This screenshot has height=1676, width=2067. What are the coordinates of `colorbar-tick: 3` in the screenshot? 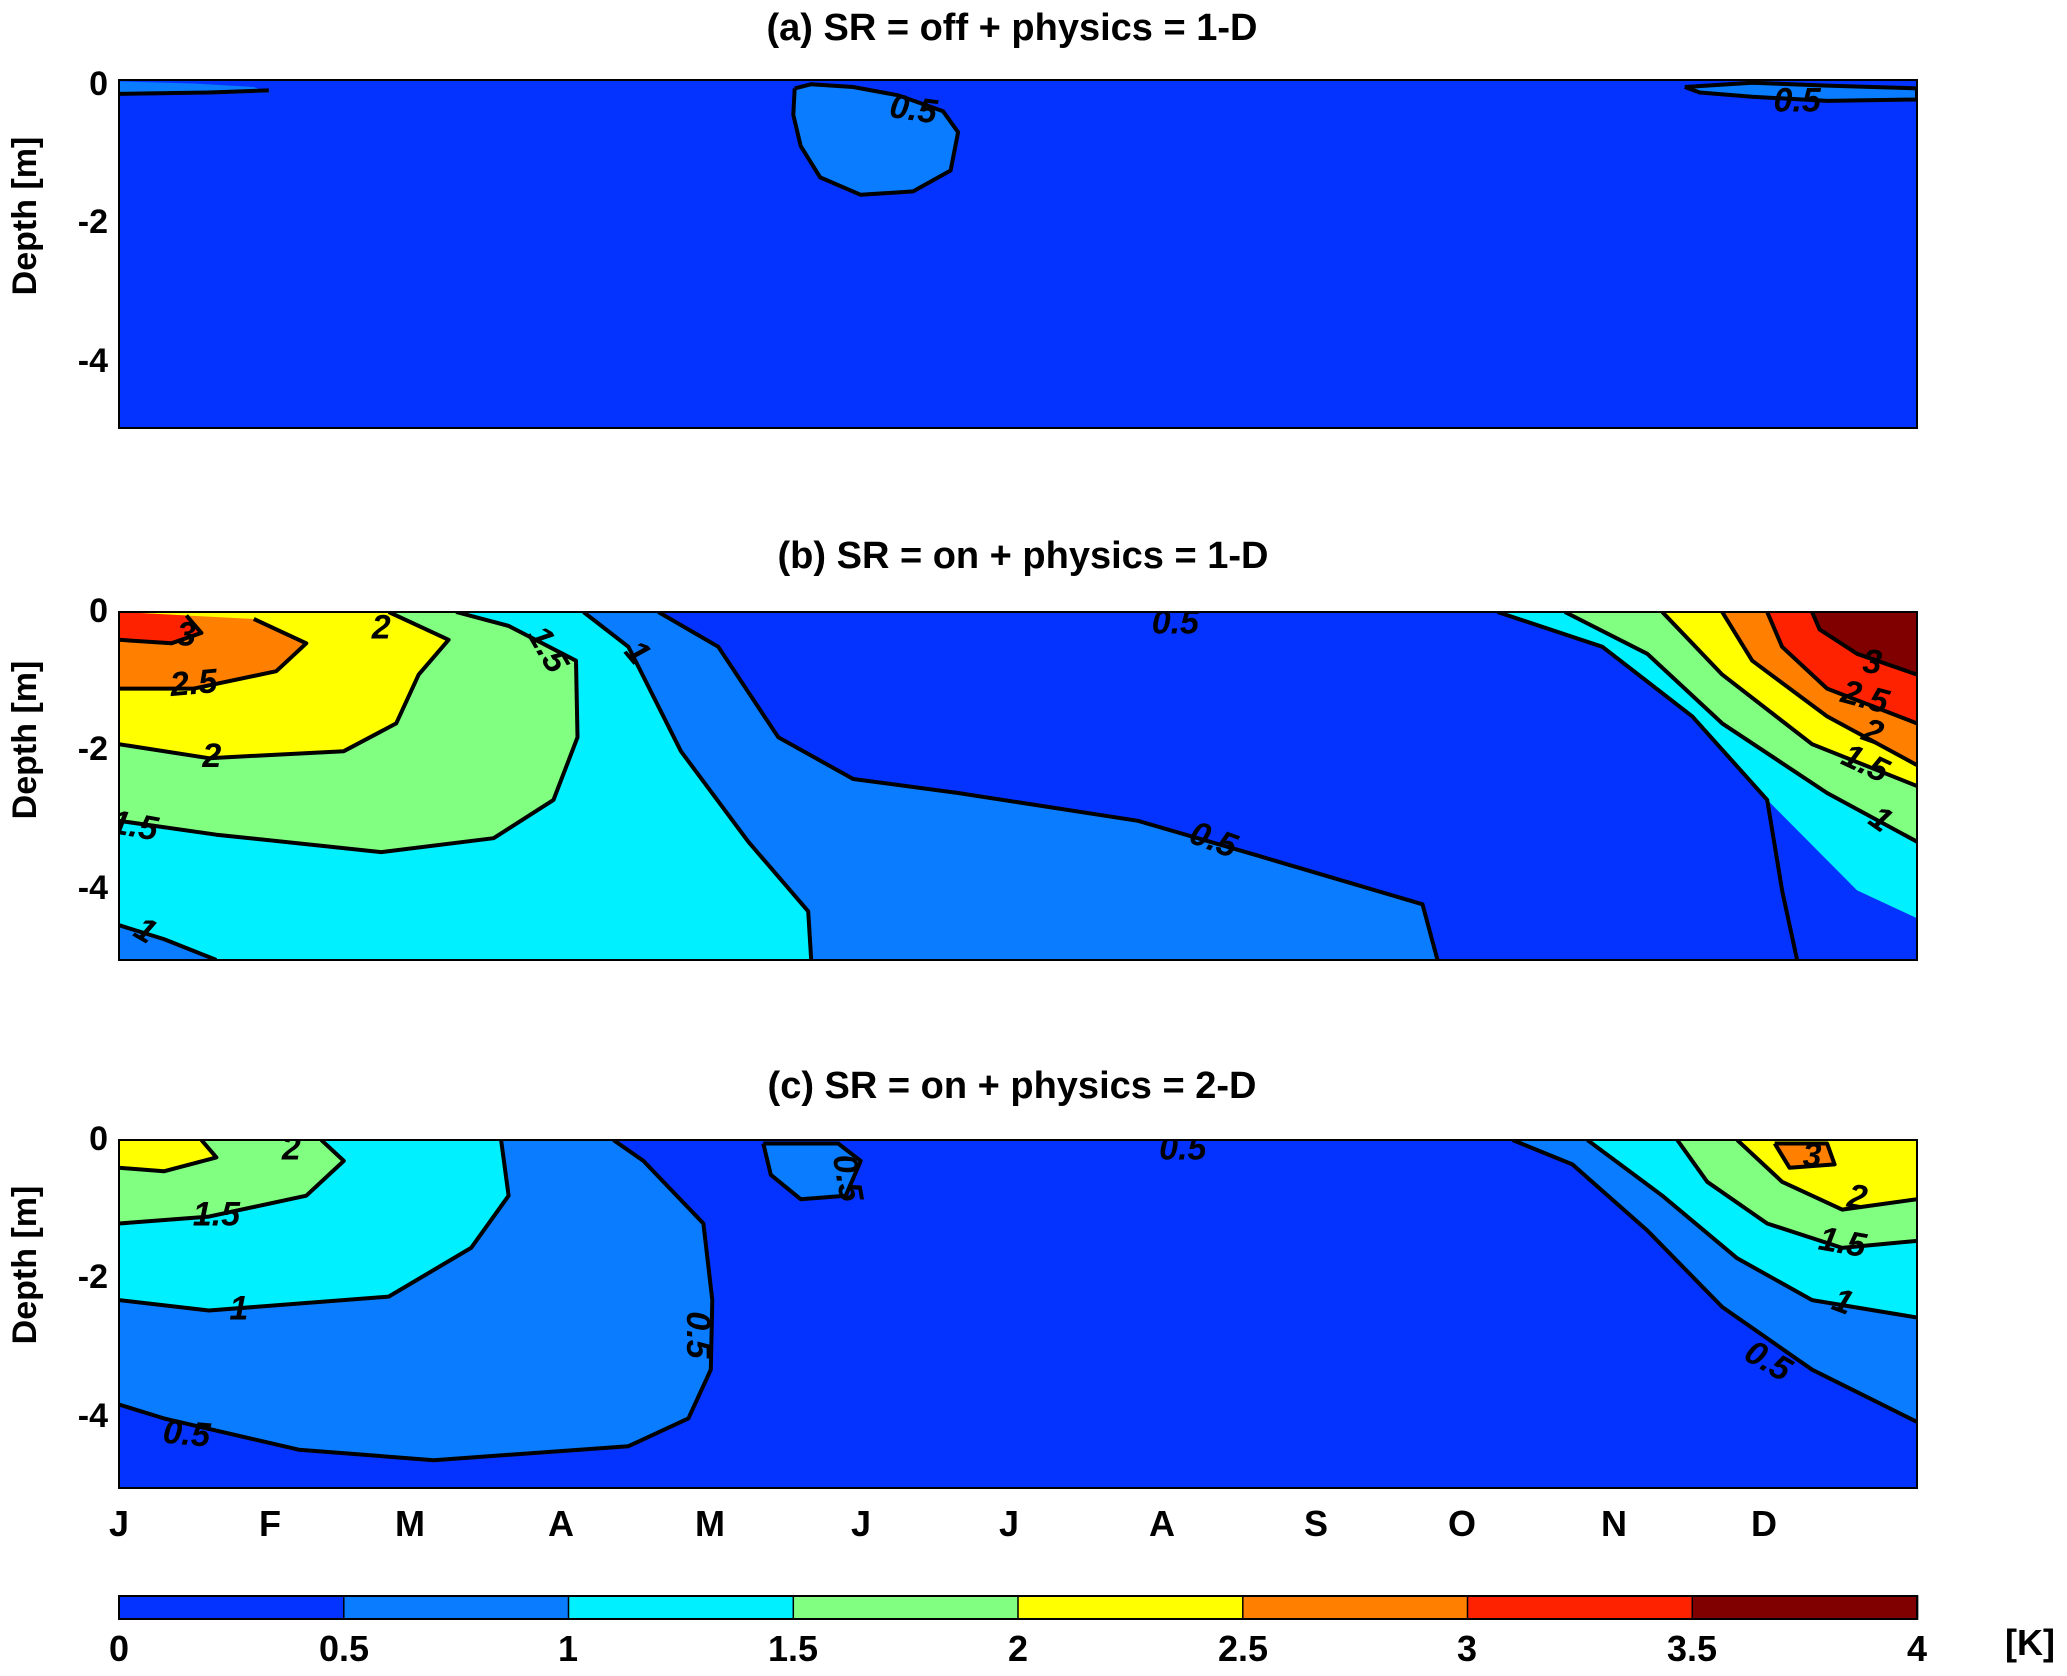 It's located at (1467, 1648).